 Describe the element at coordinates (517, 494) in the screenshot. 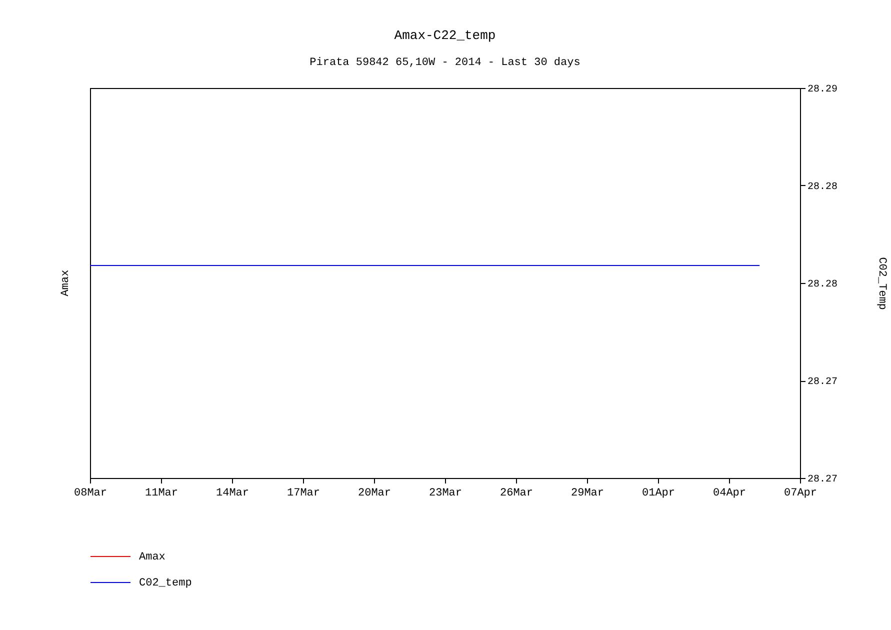

I see `x-tick-label: 26Mar` at that location.